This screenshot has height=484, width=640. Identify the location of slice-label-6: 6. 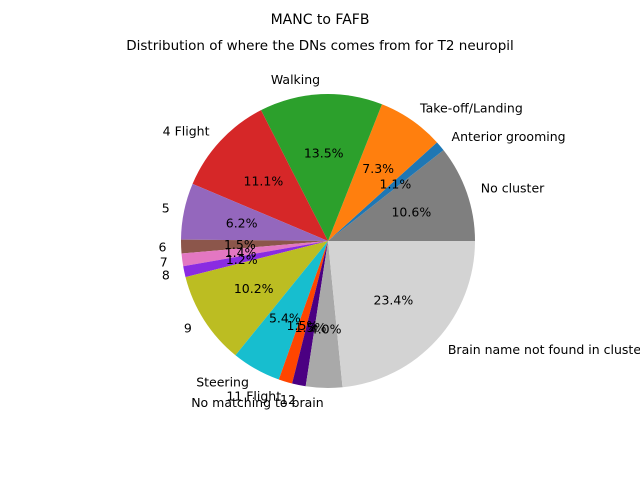
(162, 247).